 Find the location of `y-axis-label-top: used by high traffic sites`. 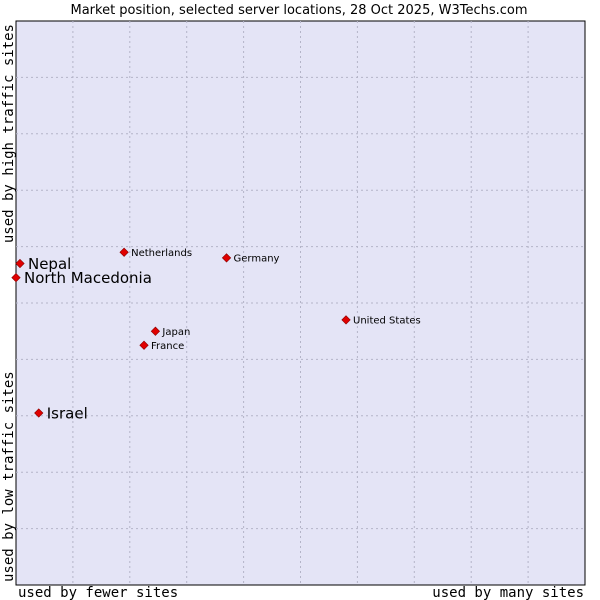

y-axis-label-top: used by high traffic sites is located at coordinates (9, 133).